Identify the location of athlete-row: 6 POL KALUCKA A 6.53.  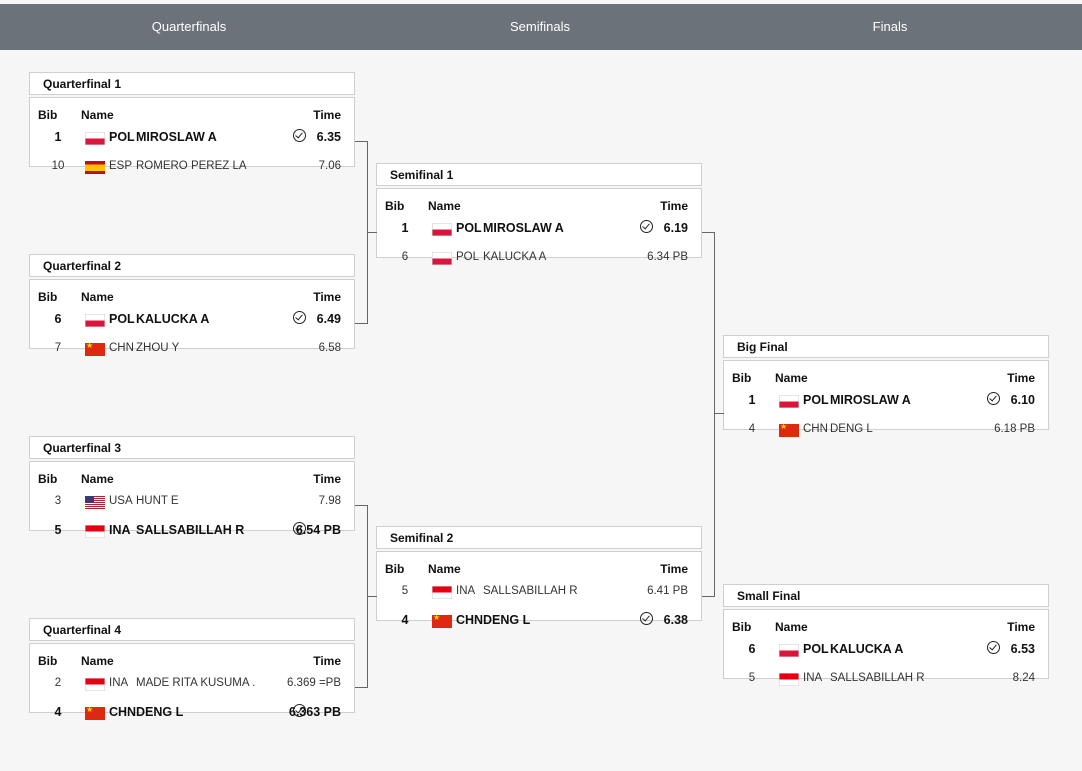
(886, 649).